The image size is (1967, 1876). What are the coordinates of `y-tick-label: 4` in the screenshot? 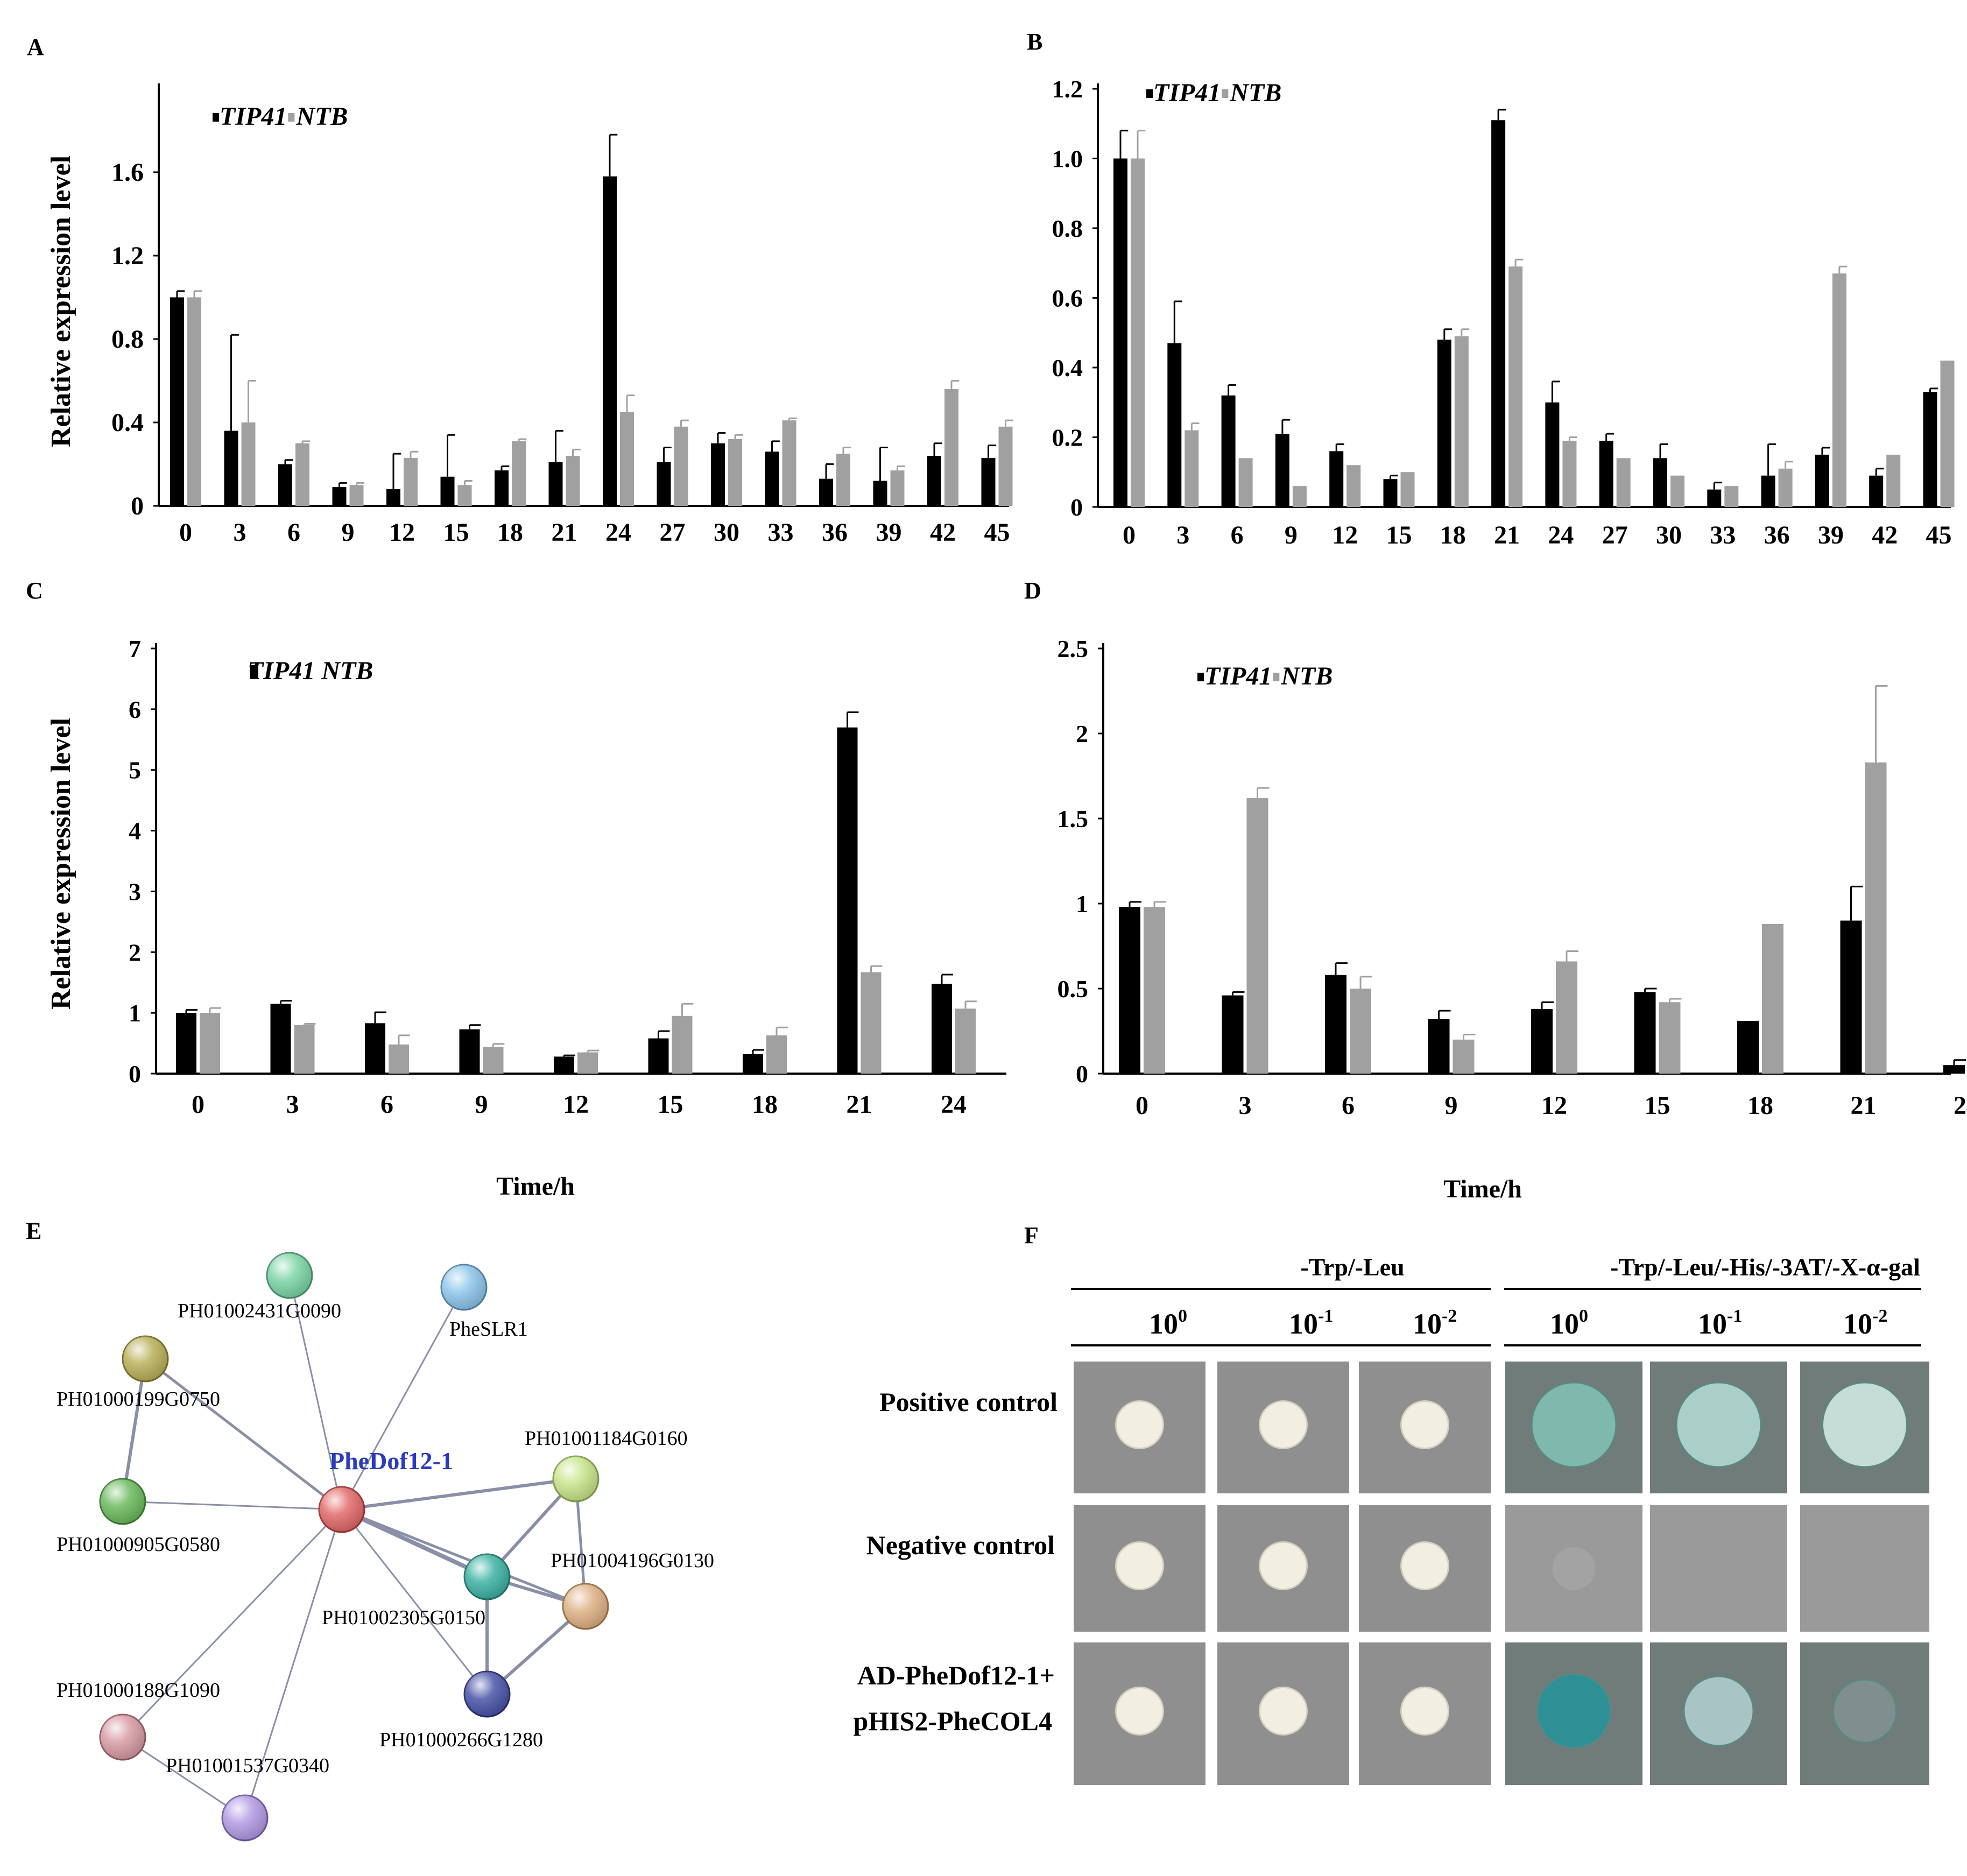 It's located at (135, 831).